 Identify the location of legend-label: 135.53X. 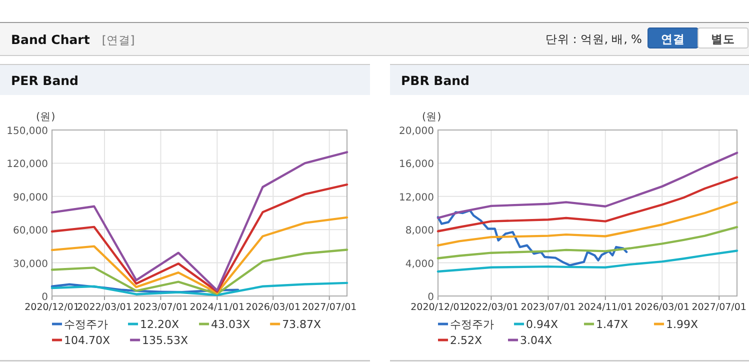
(165, 340).